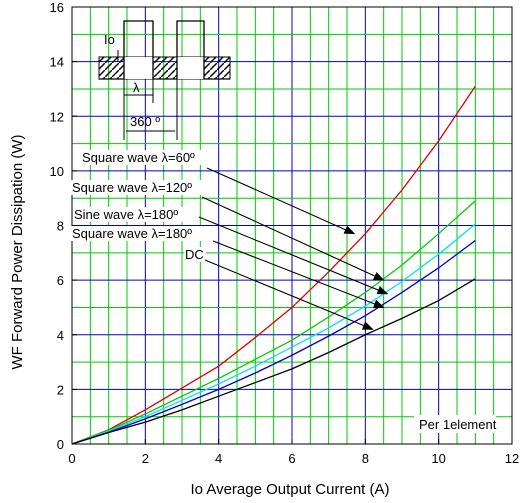 The height and width of the screenshot is (503, 521). What do you see at coordinates (291, 458) in the screenshot?
I see `x-tick-label: 6` at bounding box center [291, 458].